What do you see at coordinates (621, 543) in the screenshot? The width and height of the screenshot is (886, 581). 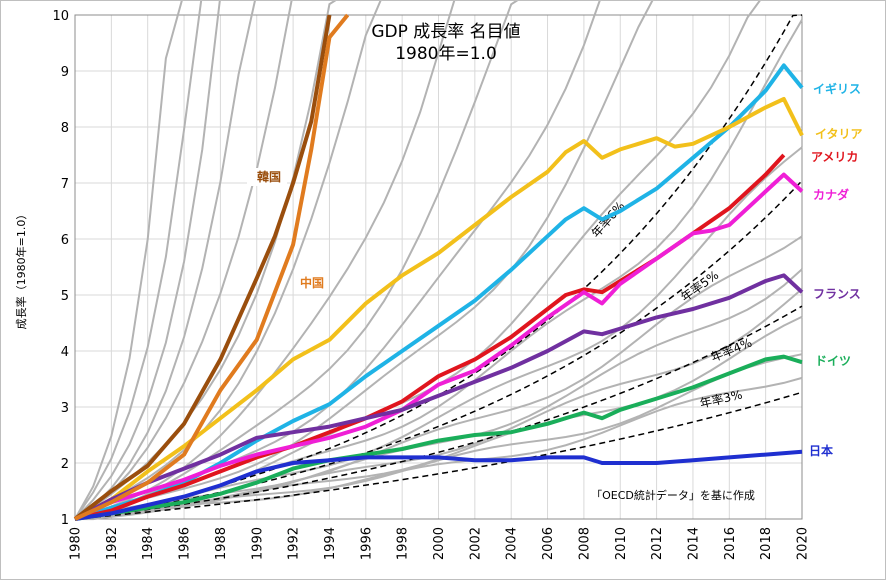 I see `x-tick-label: 2010` at bounding box center [621, 543].